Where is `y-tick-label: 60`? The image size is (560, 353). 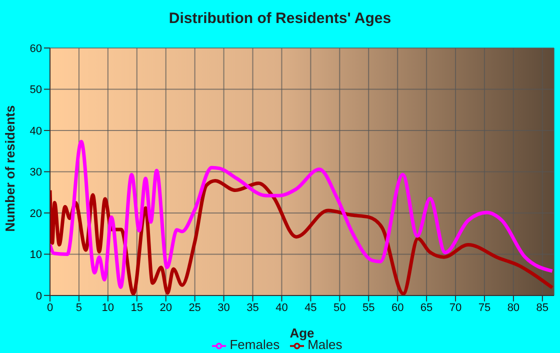 y-tick-label: 60 is located at coordinates (36, 48).